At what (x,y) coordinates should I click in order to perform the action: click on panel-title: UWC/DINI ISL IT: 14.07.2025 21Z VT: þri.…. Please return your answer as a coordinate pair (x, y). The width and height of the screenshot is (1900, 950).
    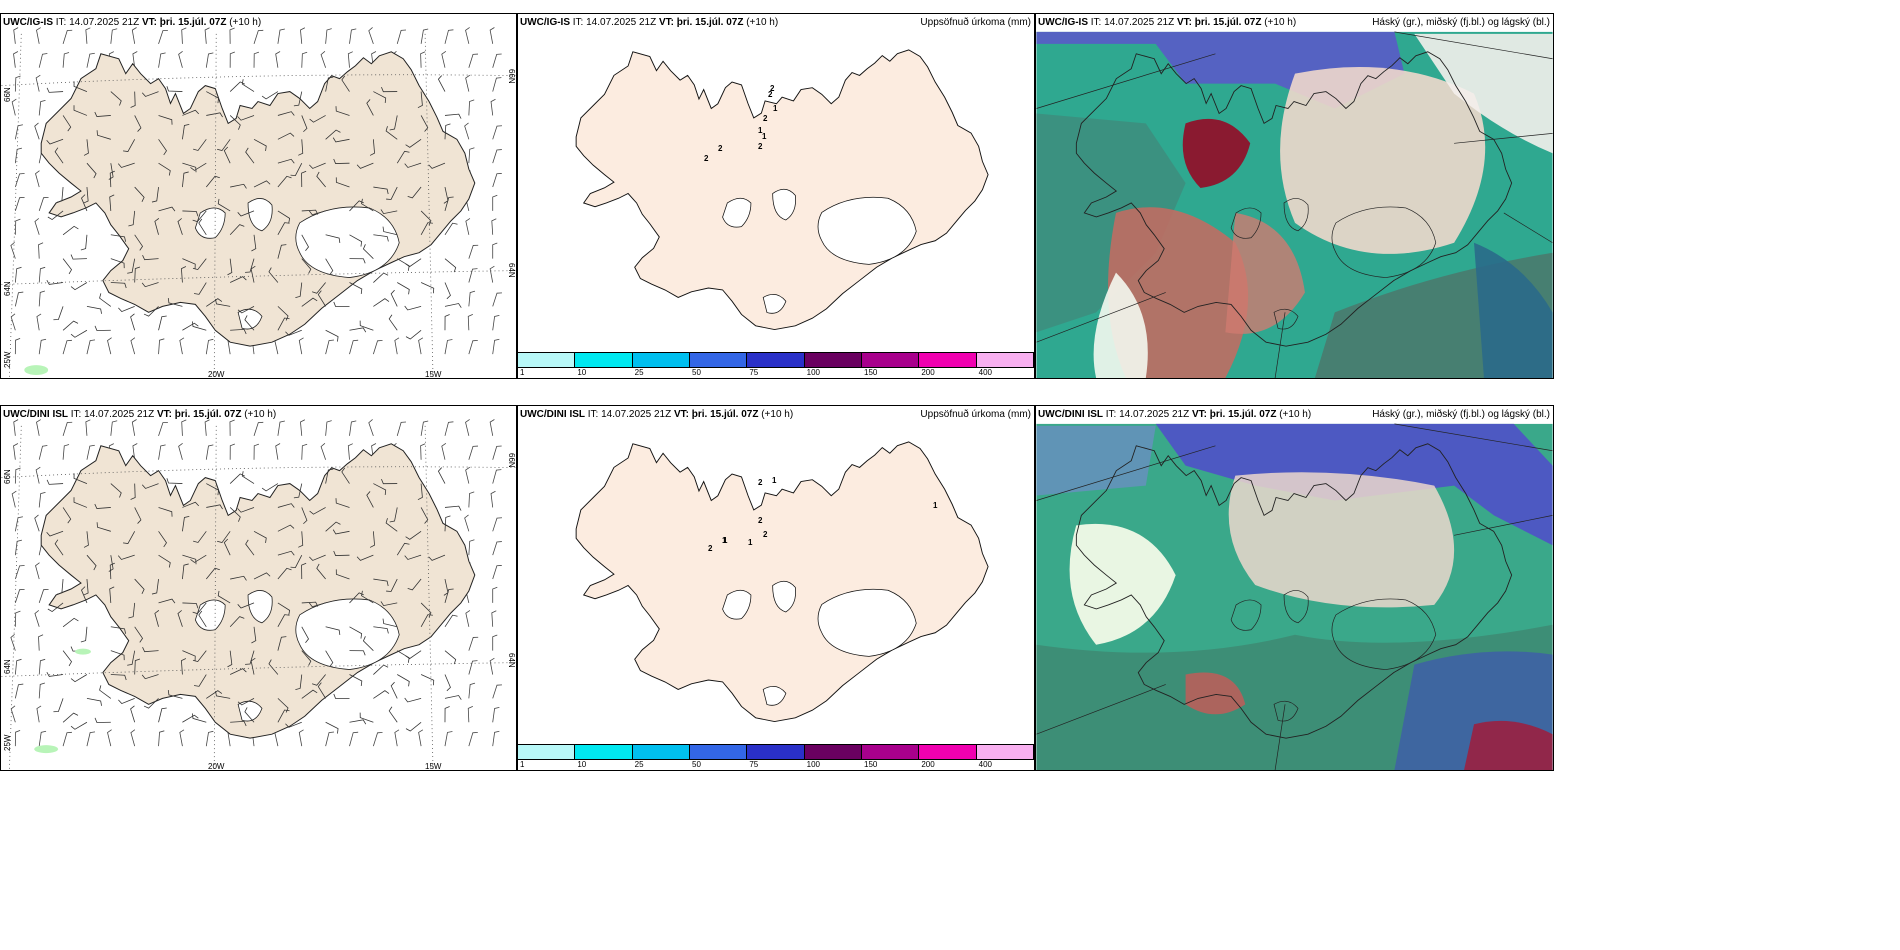
    Looking at the image, I should click on (1175, 414).